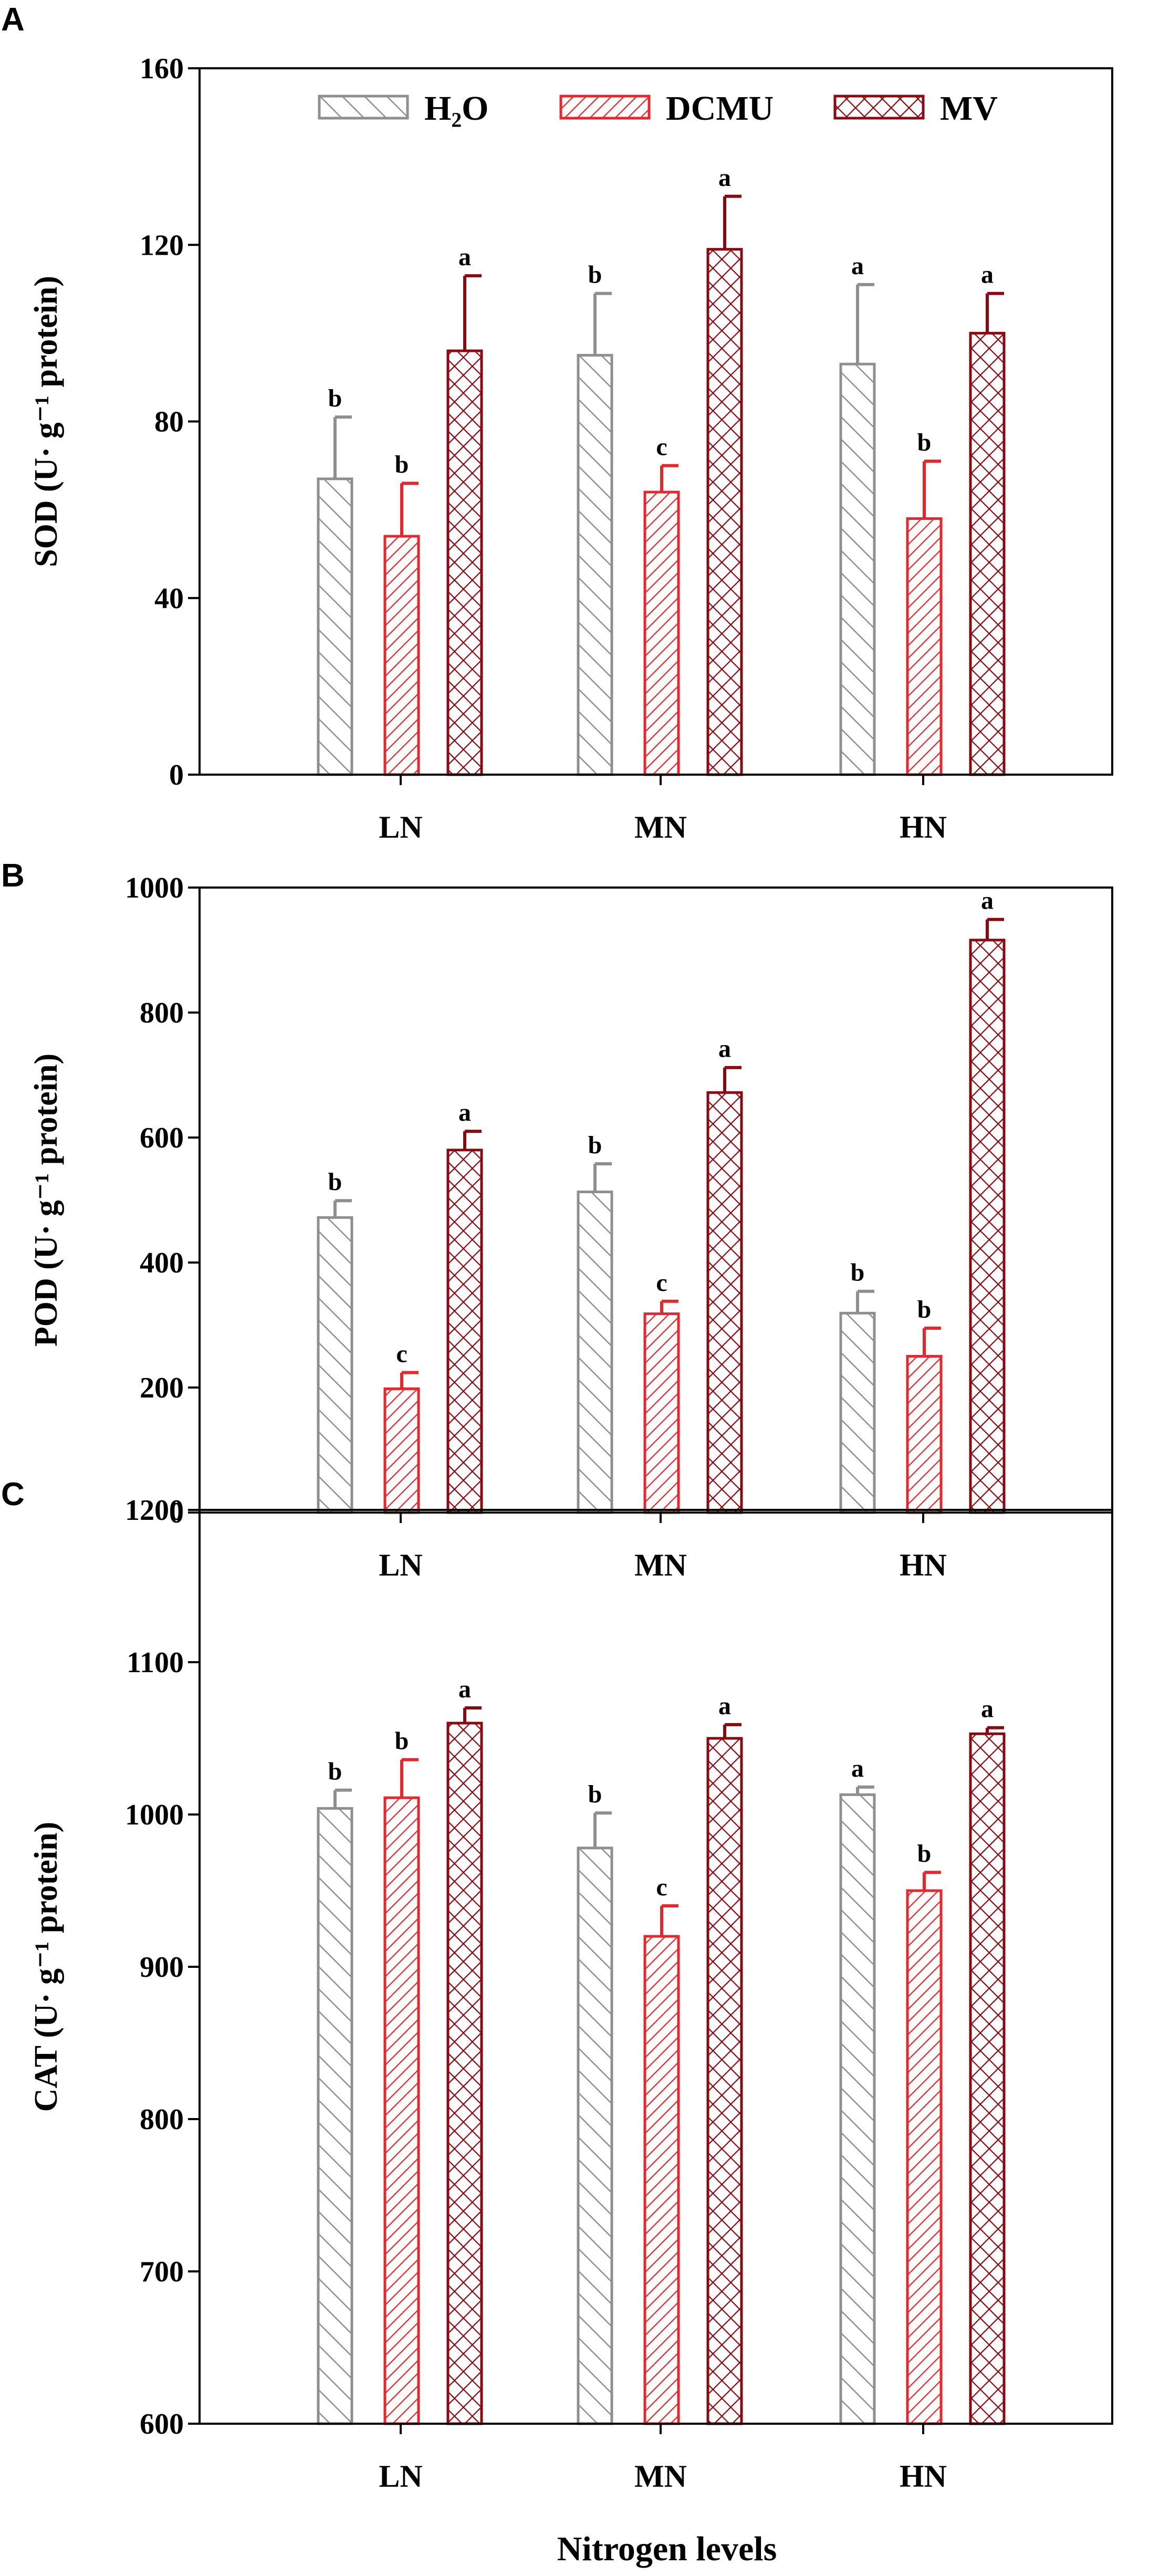  What do you see at coordinates (162, 1263) in the screenshot?
I see `y-tick-label: 400` at bounding box center [162, 1263].